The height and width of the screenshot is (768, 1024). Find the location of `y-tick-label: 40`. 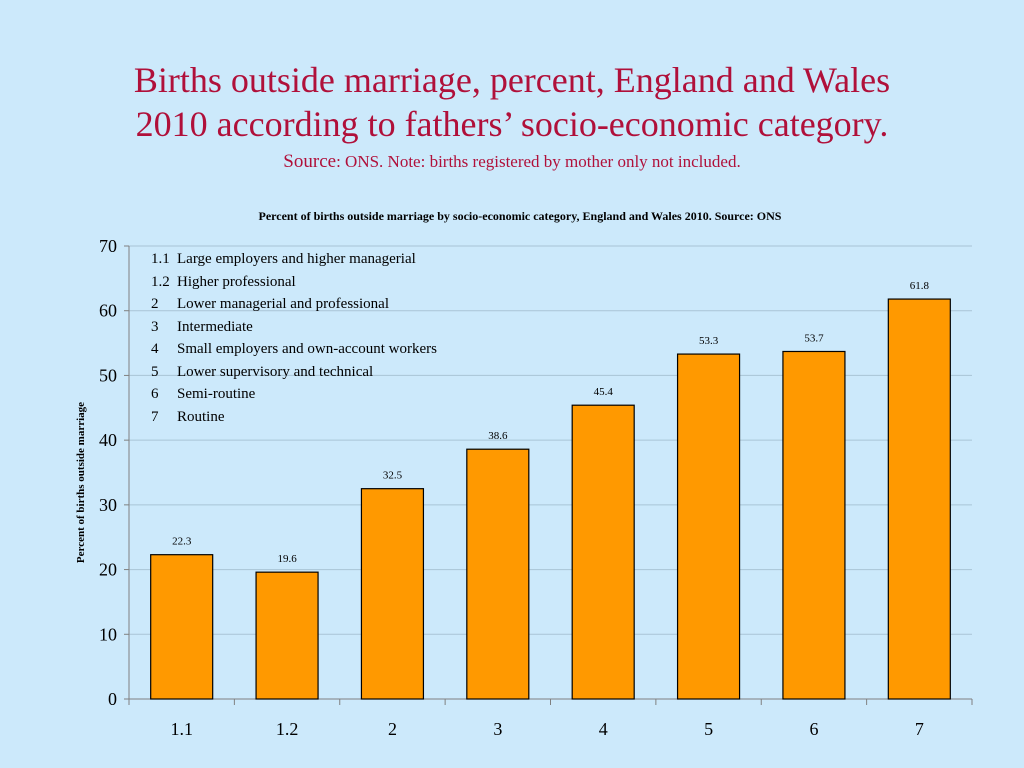

y-tick-label: 40 is located at coordinates (108, 440).